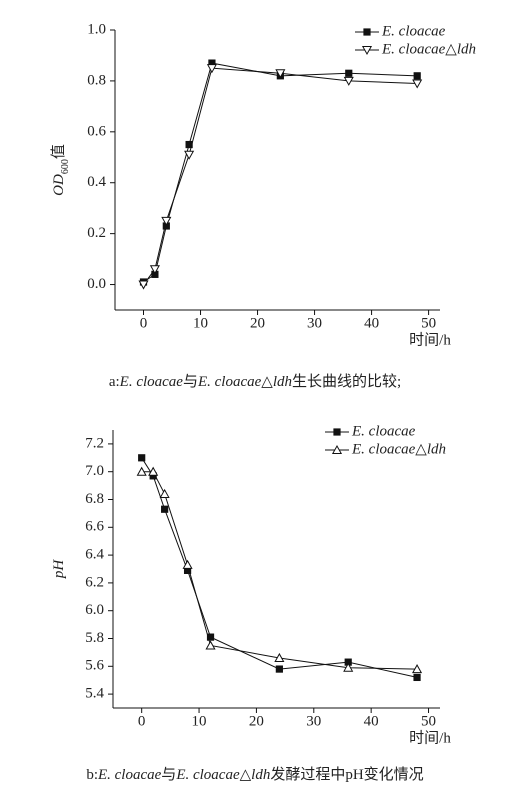 The image size is (510, 796). What do you see at coordinates (114, 382) in the screenshot?
I see `caption-part: a:` at bounding box center [114, 382].